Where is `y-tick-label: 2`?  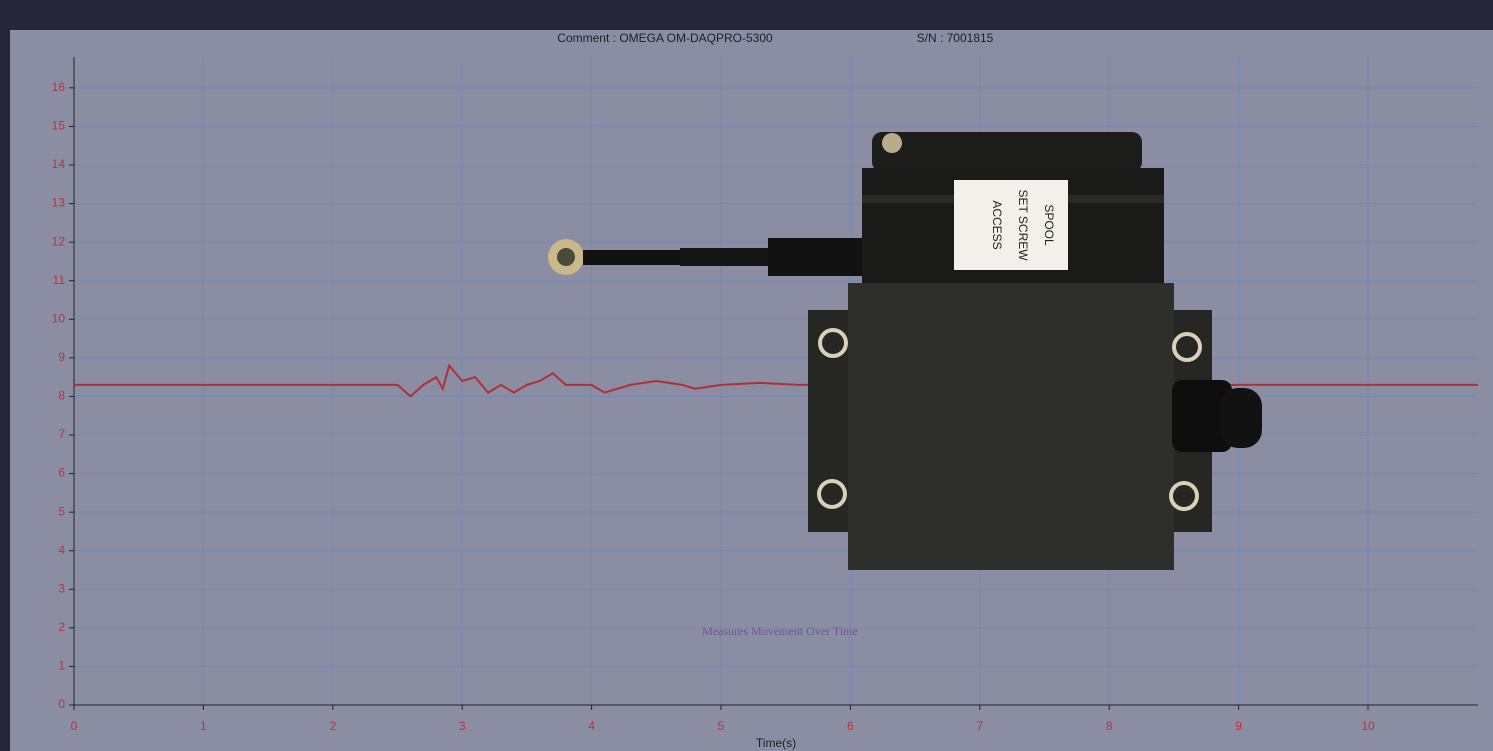
y-tick-label: 2 is located at coordinates (61, 627).